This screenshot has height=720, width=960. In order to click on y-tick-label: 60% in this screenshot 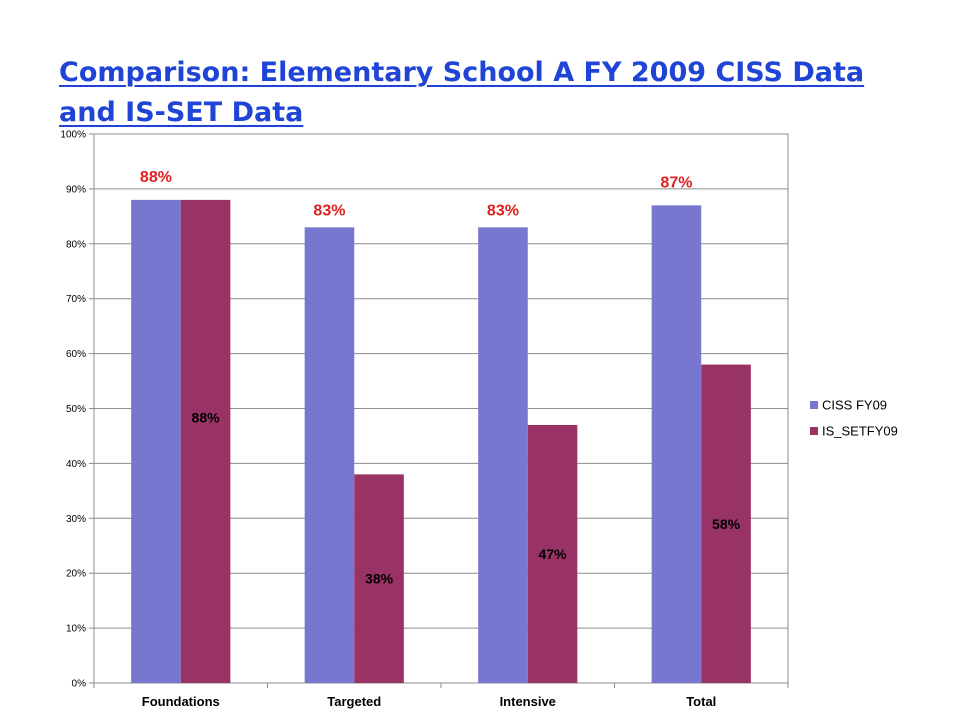, I will do `click(76, 354)`.